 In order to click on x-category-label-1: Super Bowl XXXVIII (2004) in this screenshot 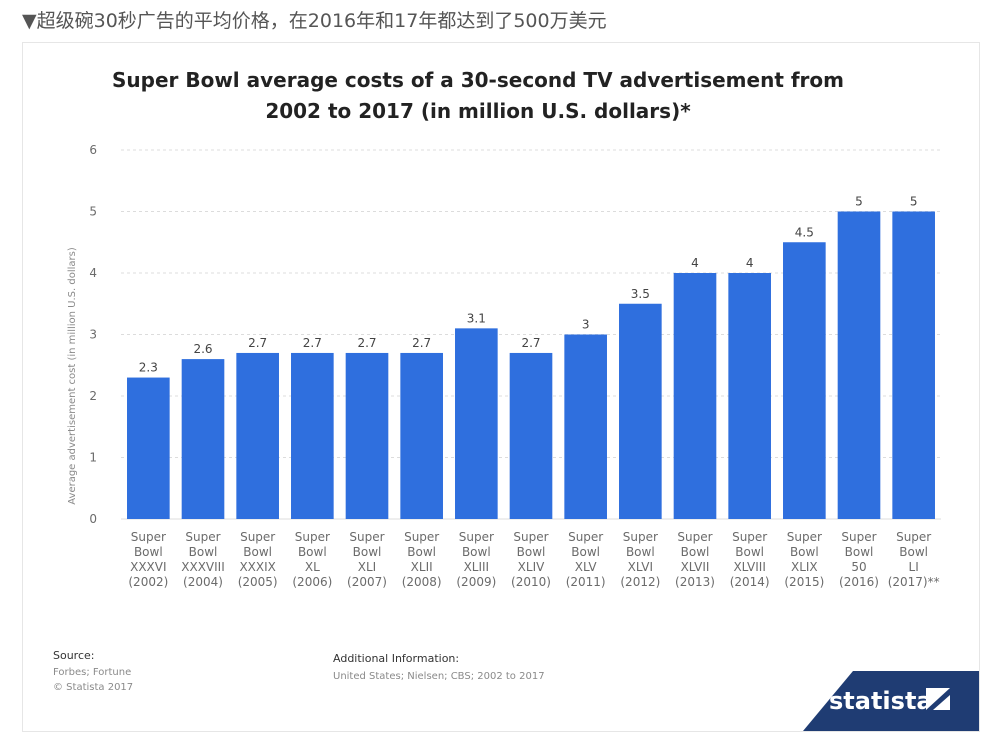, I will do `click(203, 559)`.